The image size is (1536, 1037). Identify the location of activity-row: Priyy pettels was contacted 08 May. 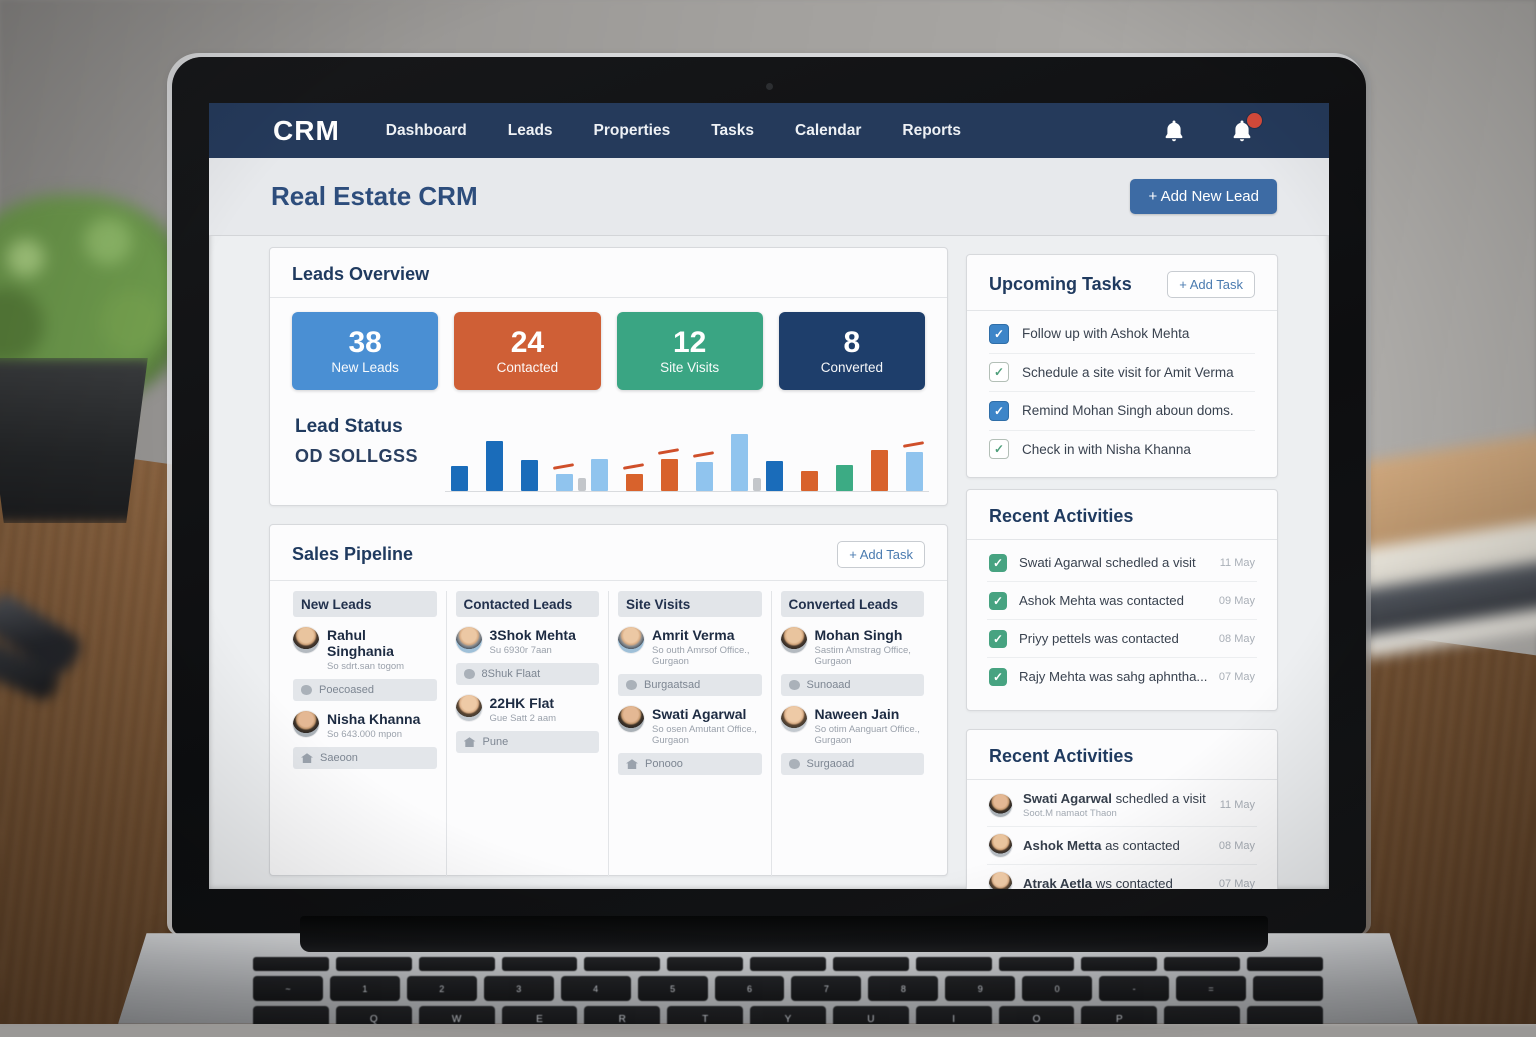
(1122, 638).